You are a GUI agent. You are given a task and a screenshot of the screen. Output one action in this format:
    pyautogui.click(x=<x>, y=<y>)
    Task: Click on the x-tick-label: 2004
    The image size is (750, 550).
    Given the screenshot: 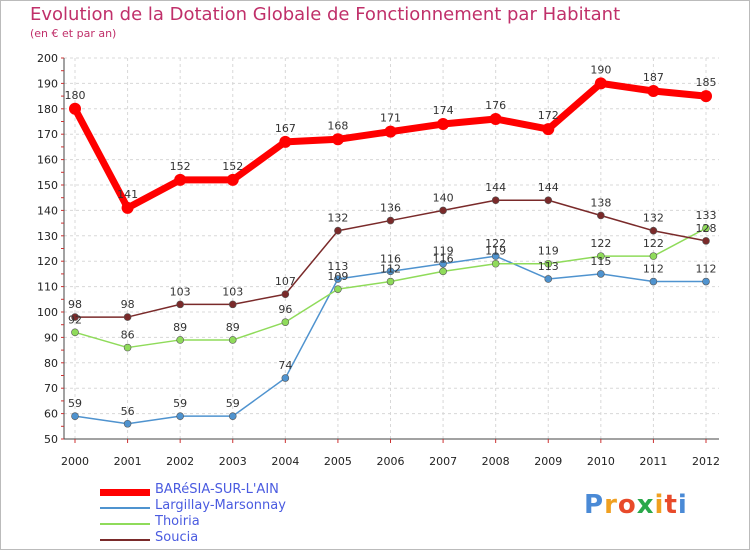 What is the action you would take?
    pyautogui.click(x=285, y=461)
    